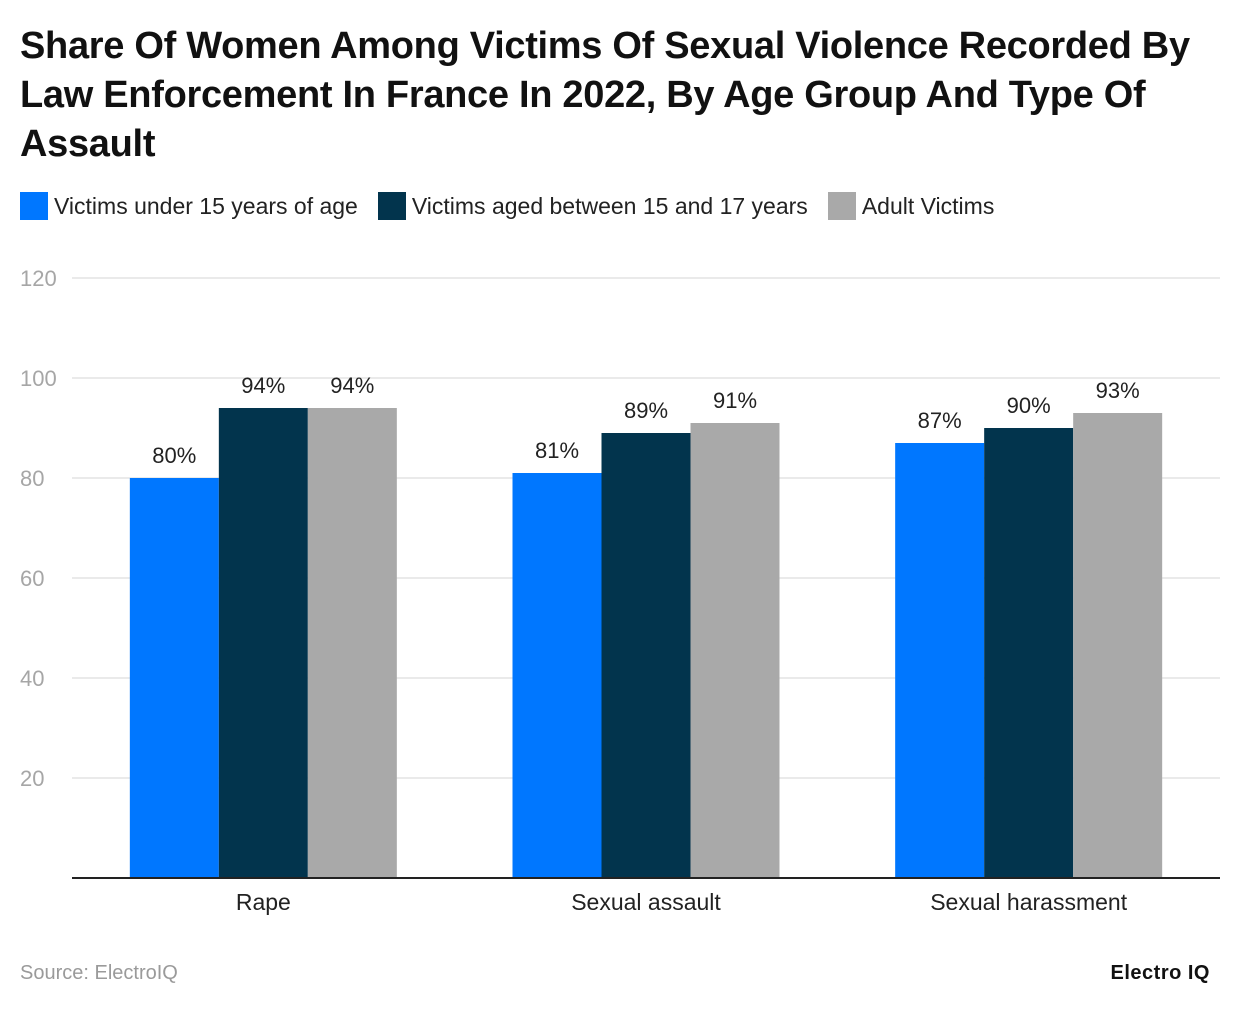 The width and height of the screenshot is (1240, 1010). What do you see at coordinates (928, 205) in the screenshot?
I see `legend-label-adult: Adult Victims` at bounding box center [928, 205].